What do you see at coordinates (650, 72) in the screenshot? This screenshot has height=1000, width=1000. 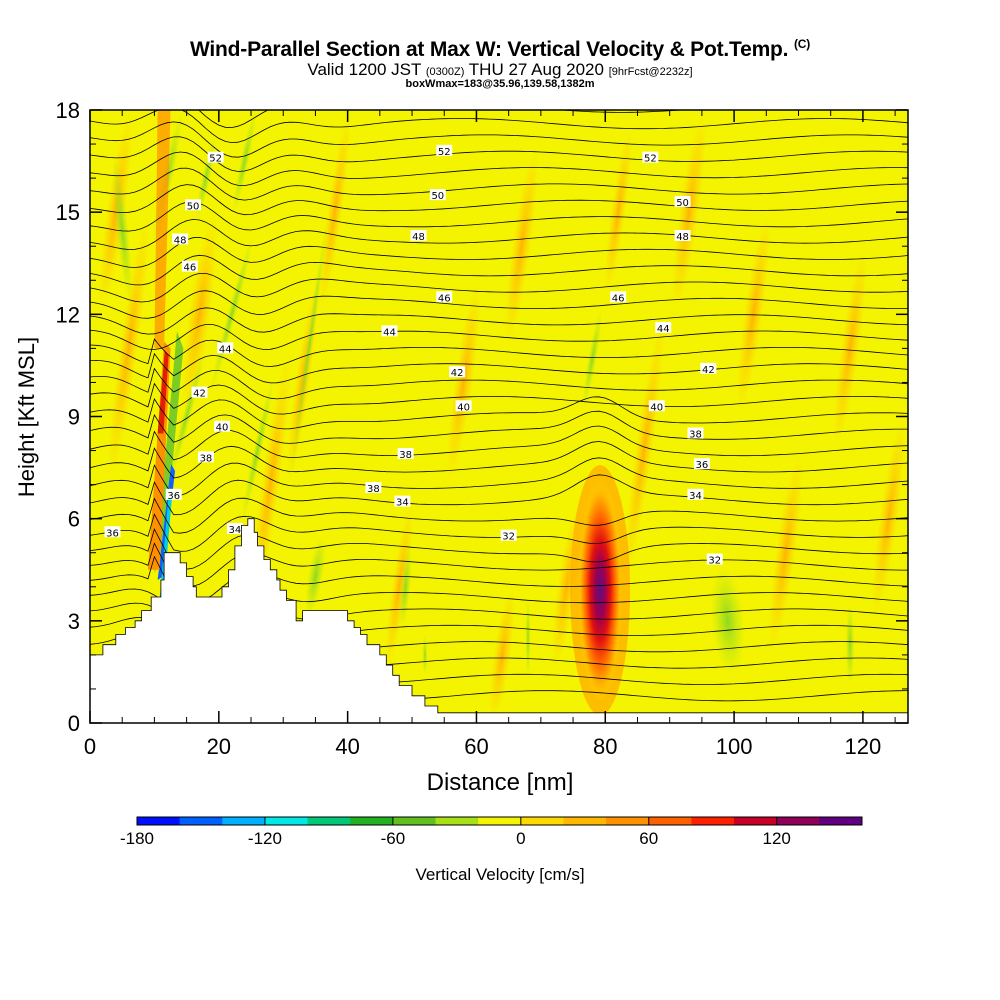 I see `forecast-info: [9hrFcst@2232z]` at bounding box center [650, 72].